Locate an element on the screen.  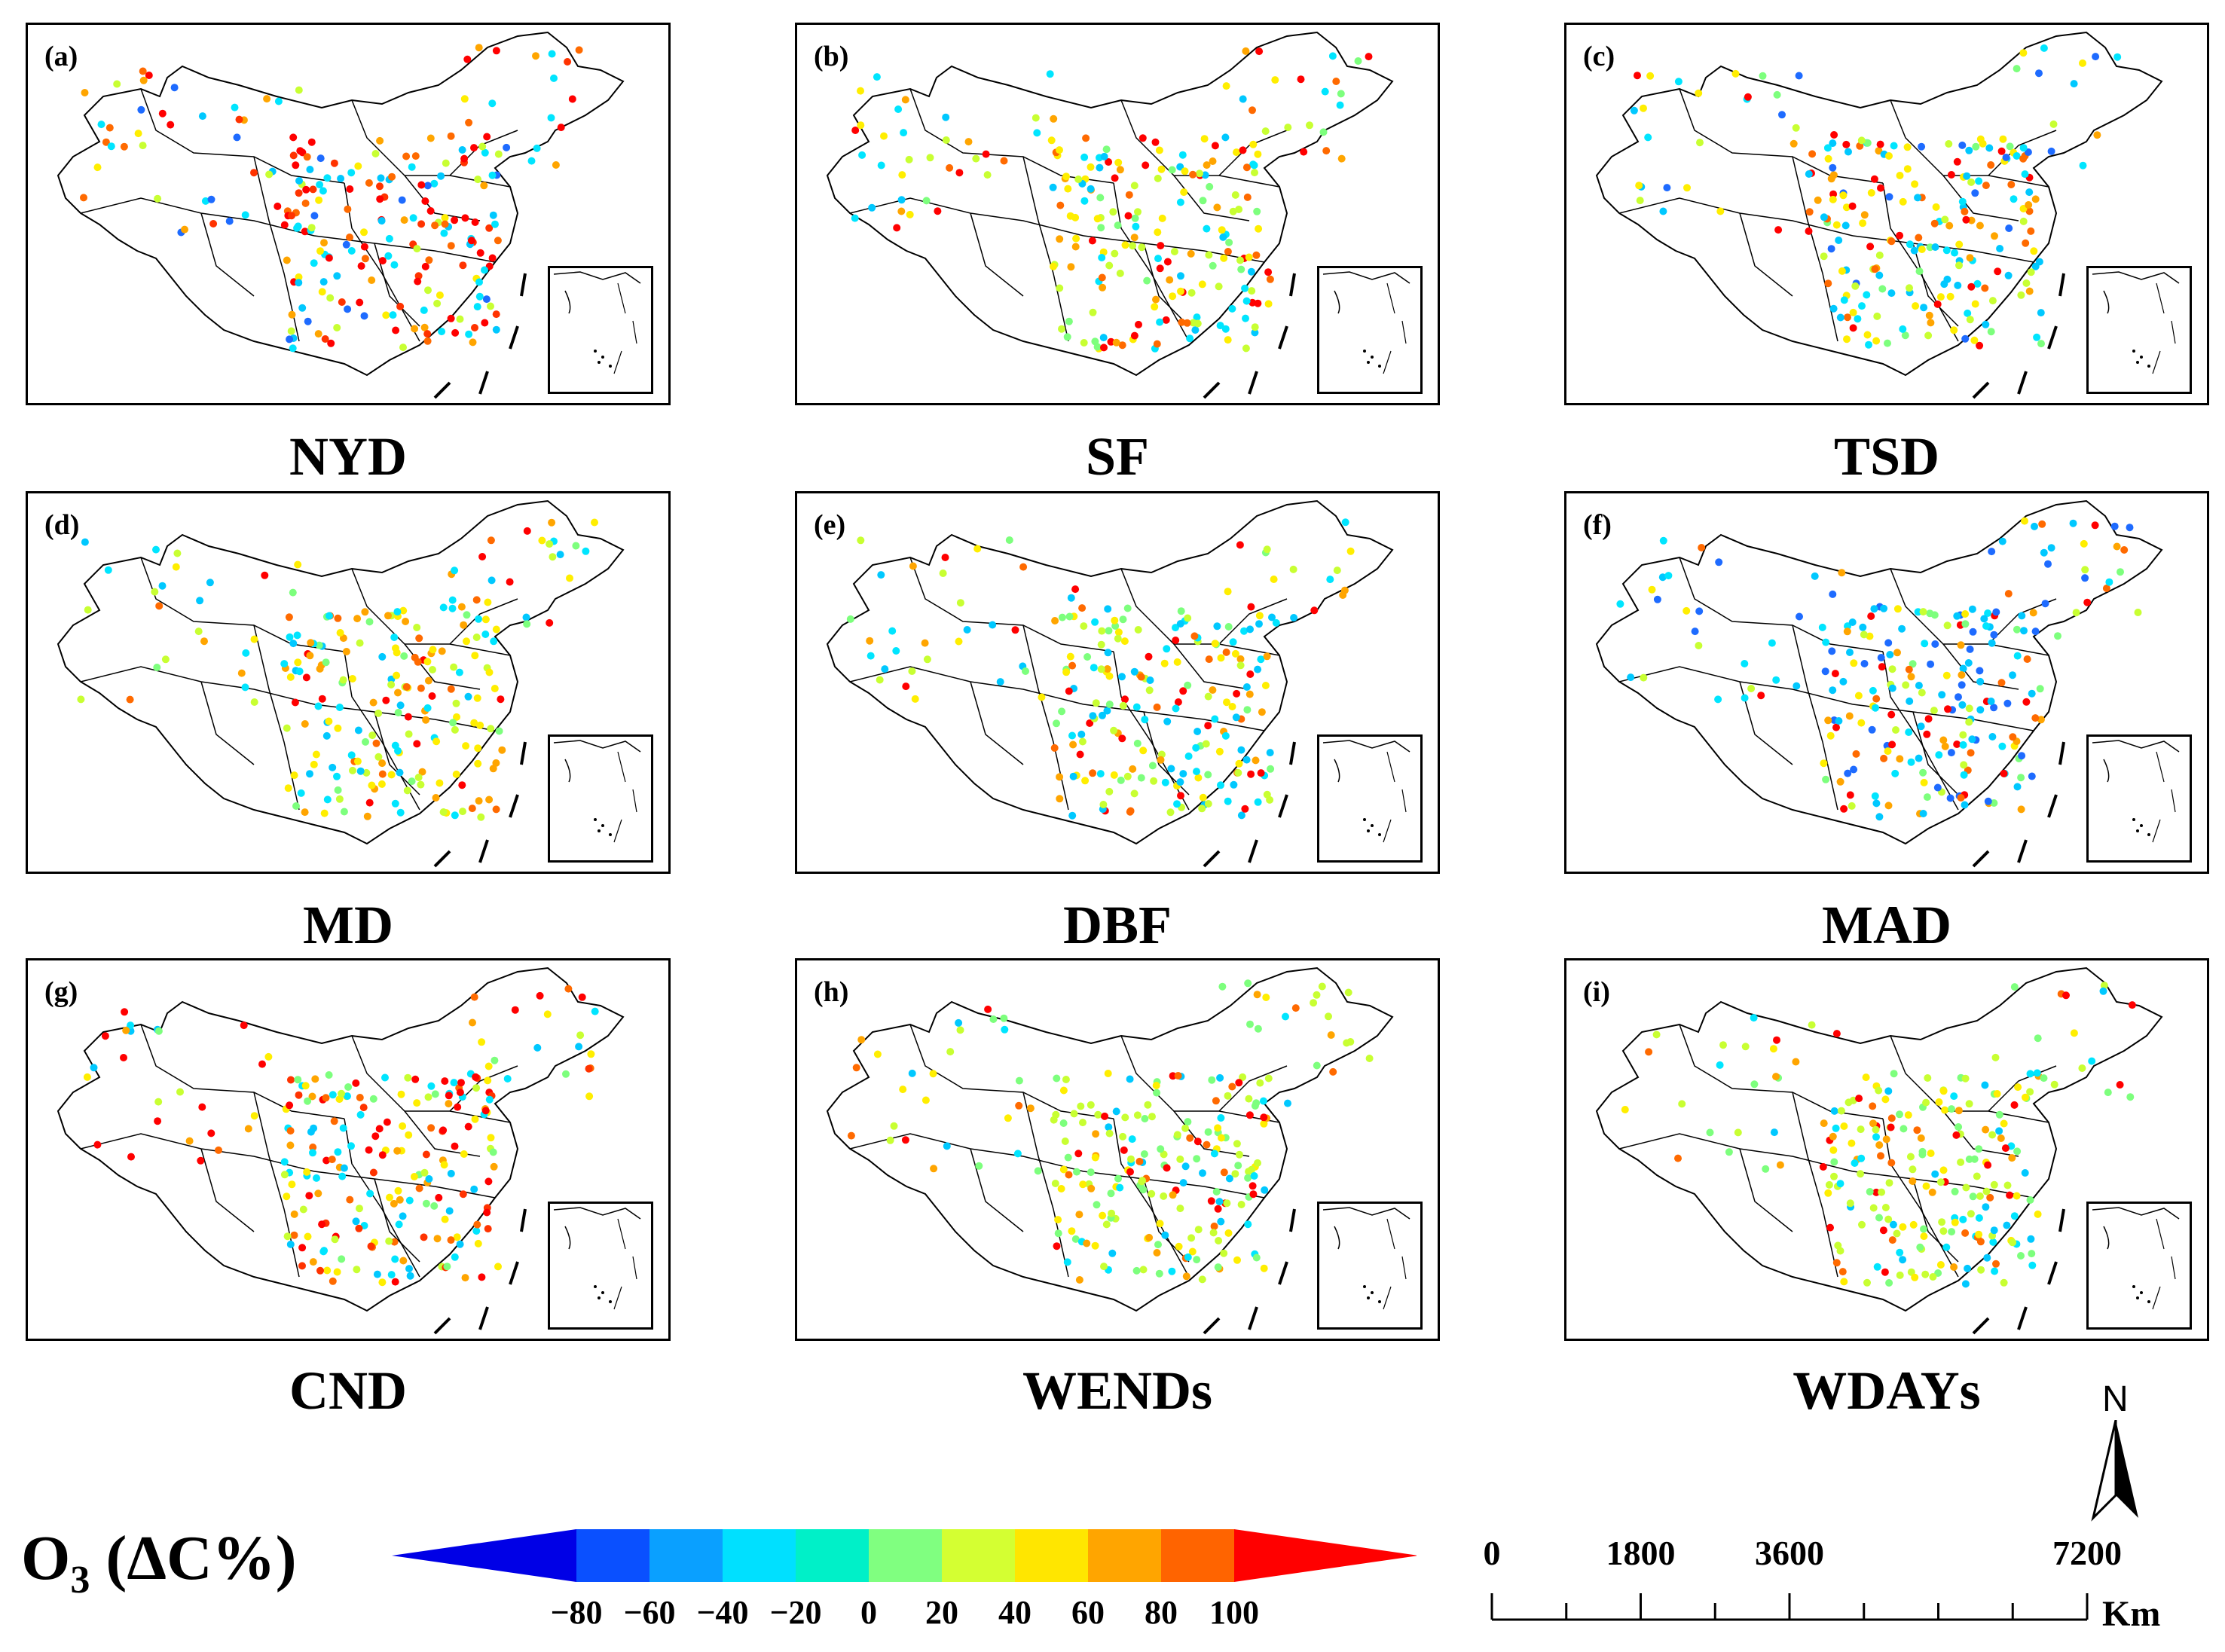
panel-title: MD is located at coordinates (348, 925).